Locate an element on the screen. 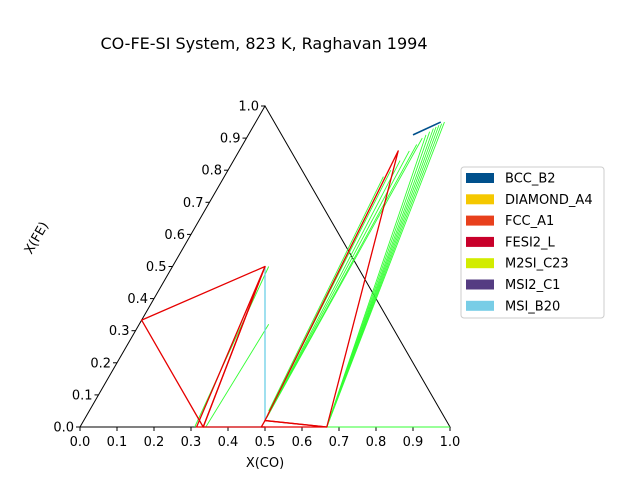 The height and width of the screenshot is (480, 640). x-tick-label: 0.8 is located at coordinates (376, 442).